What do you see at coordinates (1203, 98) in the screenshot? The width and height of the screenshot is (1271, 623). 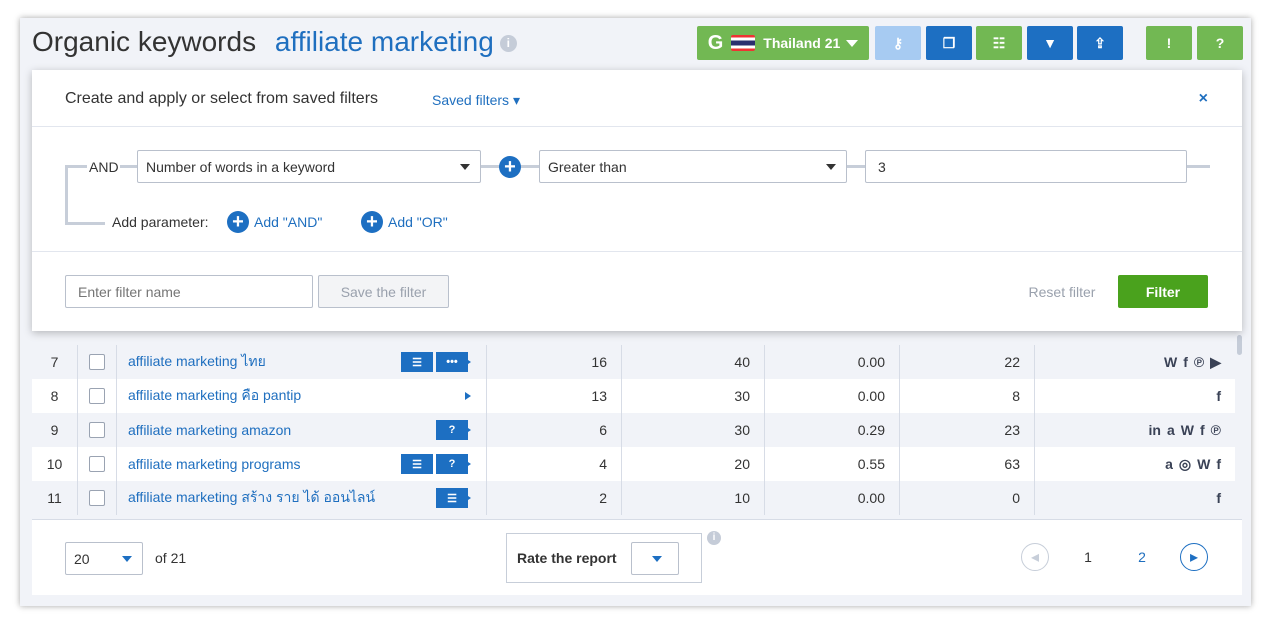 I see `close-icon: ×` at bounding box center [1203, 98].